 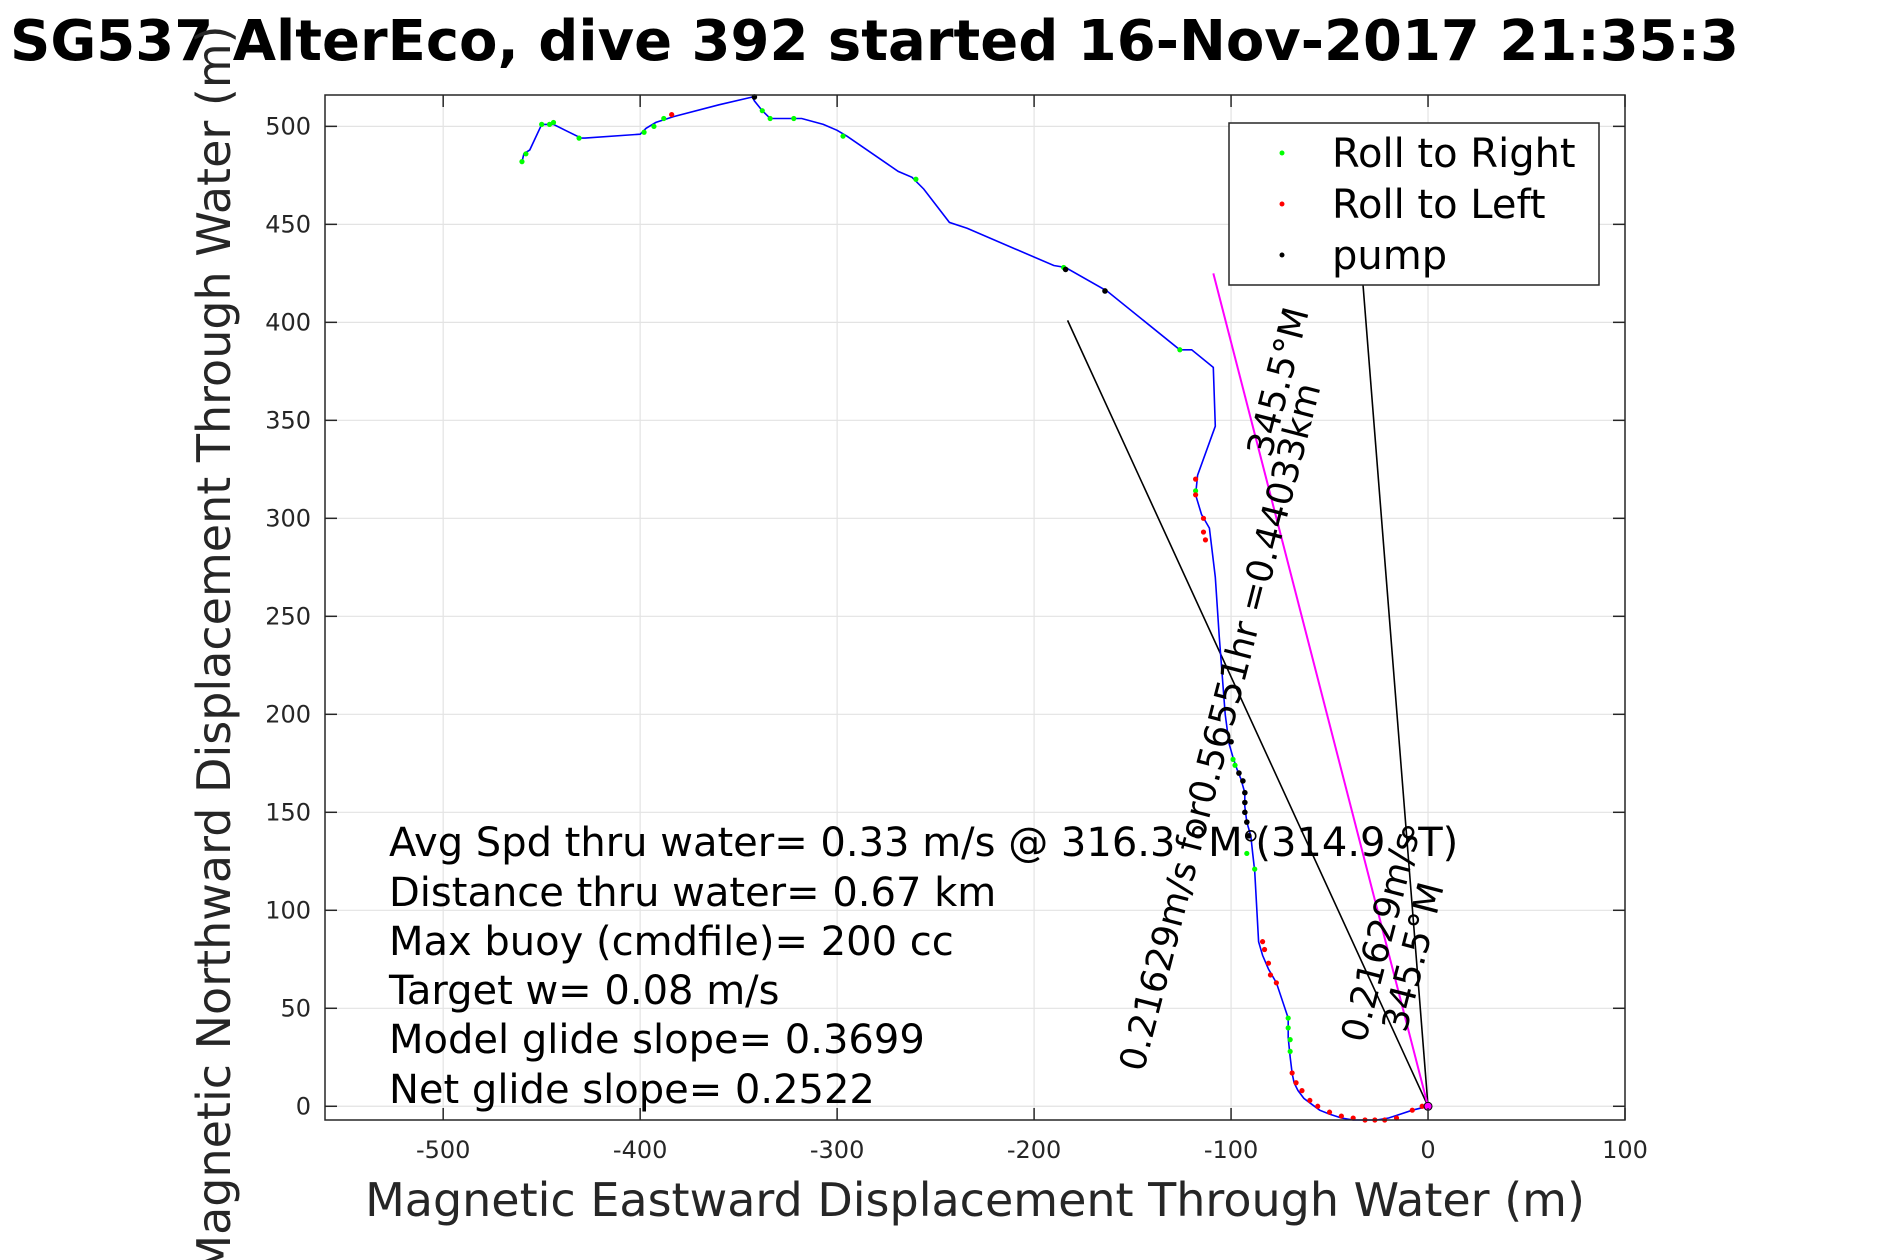 I want to click on y-tick-label: 350, so click(x=288, y=420).